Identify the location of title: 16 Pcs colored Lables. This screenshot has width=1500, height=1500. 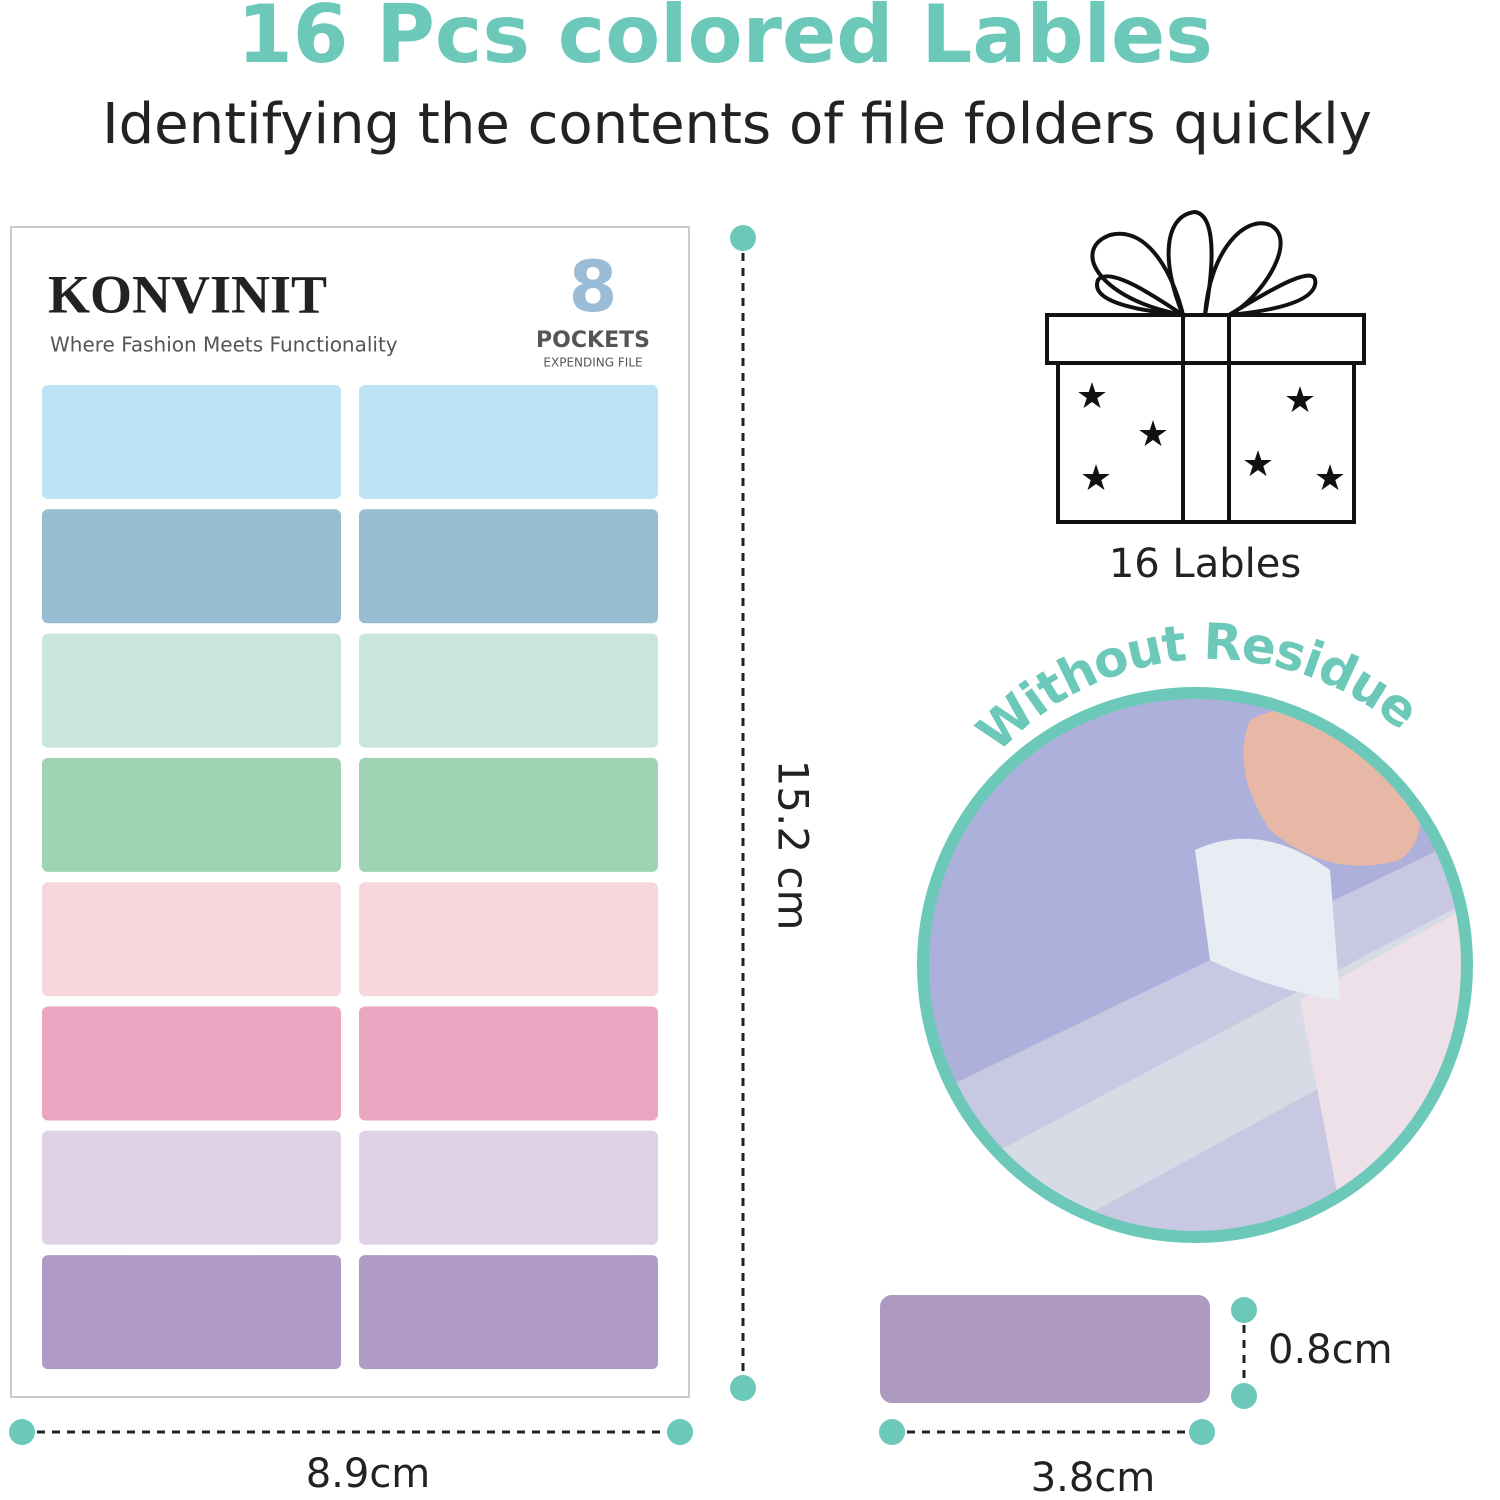
(725, 40).